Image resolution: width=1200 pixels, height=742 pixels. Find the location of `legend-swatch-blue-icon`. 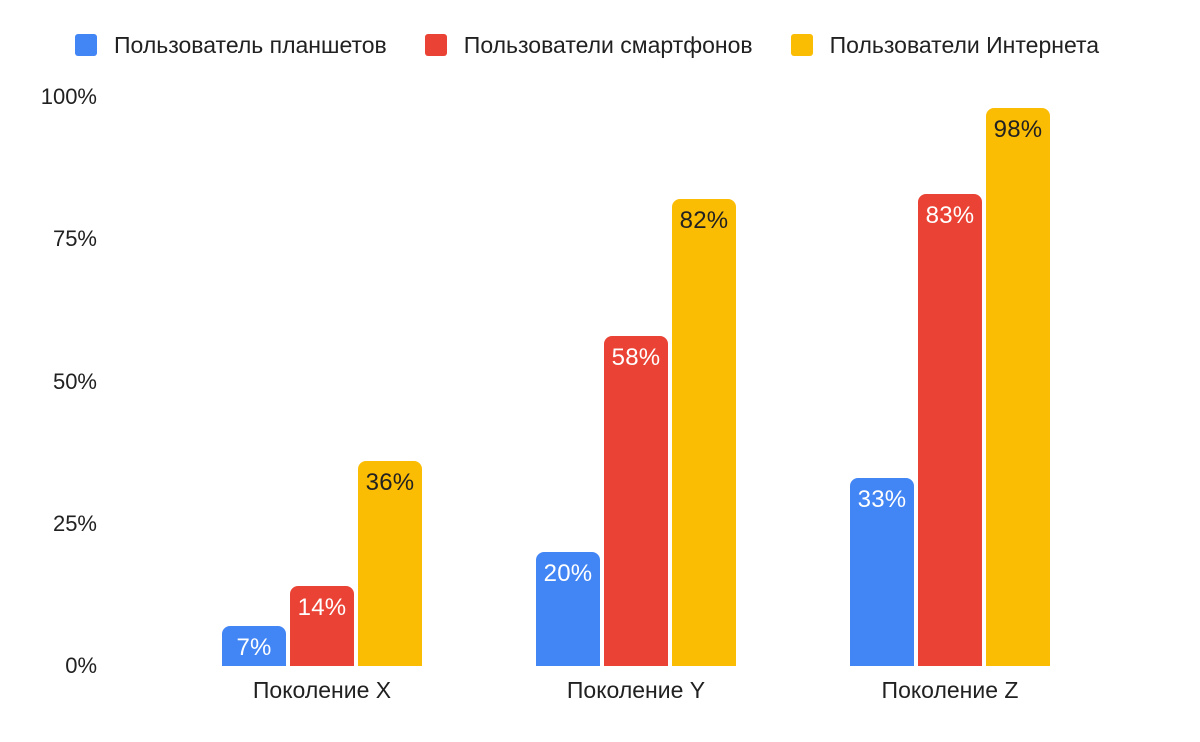

legend-swatch-blue-icon is located at coordinates (86, 45).